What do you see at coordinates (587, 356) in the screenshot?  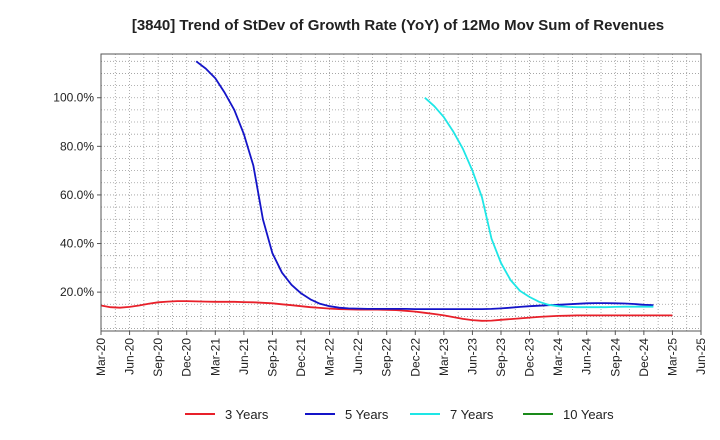 I see `x-tick-label: Jun-24` at bounding box center [587, 356].